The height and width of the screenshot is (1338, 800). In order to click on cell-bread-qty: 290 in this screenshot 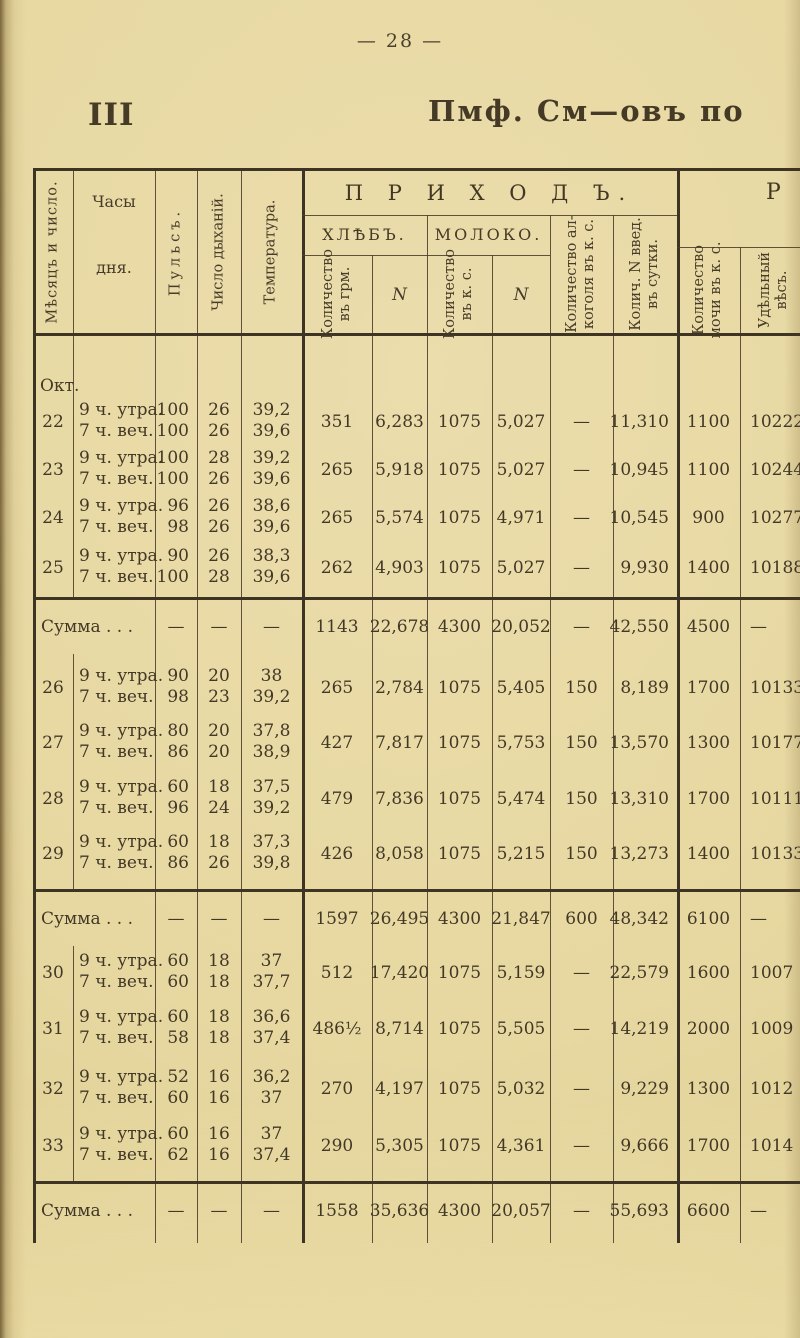, I will do `click(337, 1146)`.